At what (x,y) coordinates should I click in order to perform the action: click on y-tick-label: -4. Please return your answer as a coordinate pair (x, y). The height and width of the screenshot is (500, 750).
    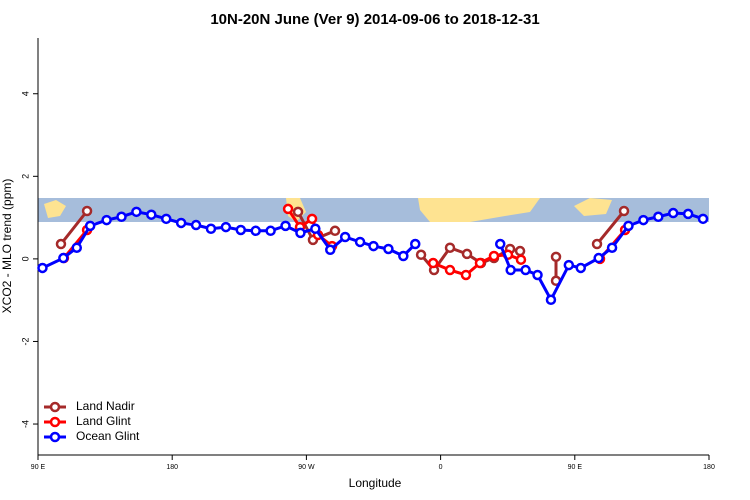
    Looking at the image, I should click on (25, 424).